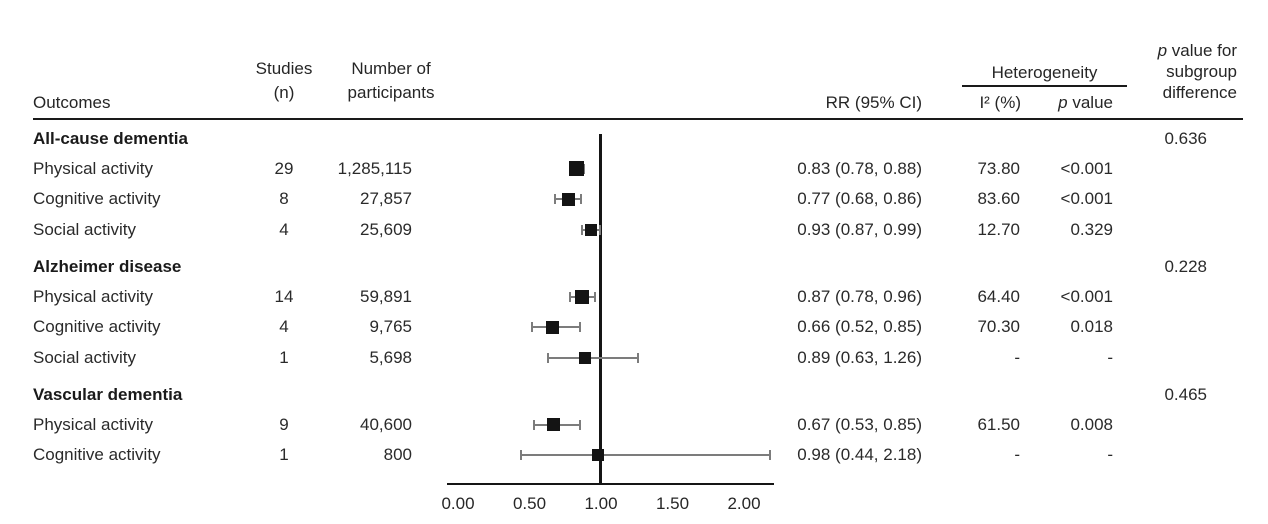 The image size is (1268, 524). I want to click on subgroup-p-cell: 0.465, so click(1185, 394).